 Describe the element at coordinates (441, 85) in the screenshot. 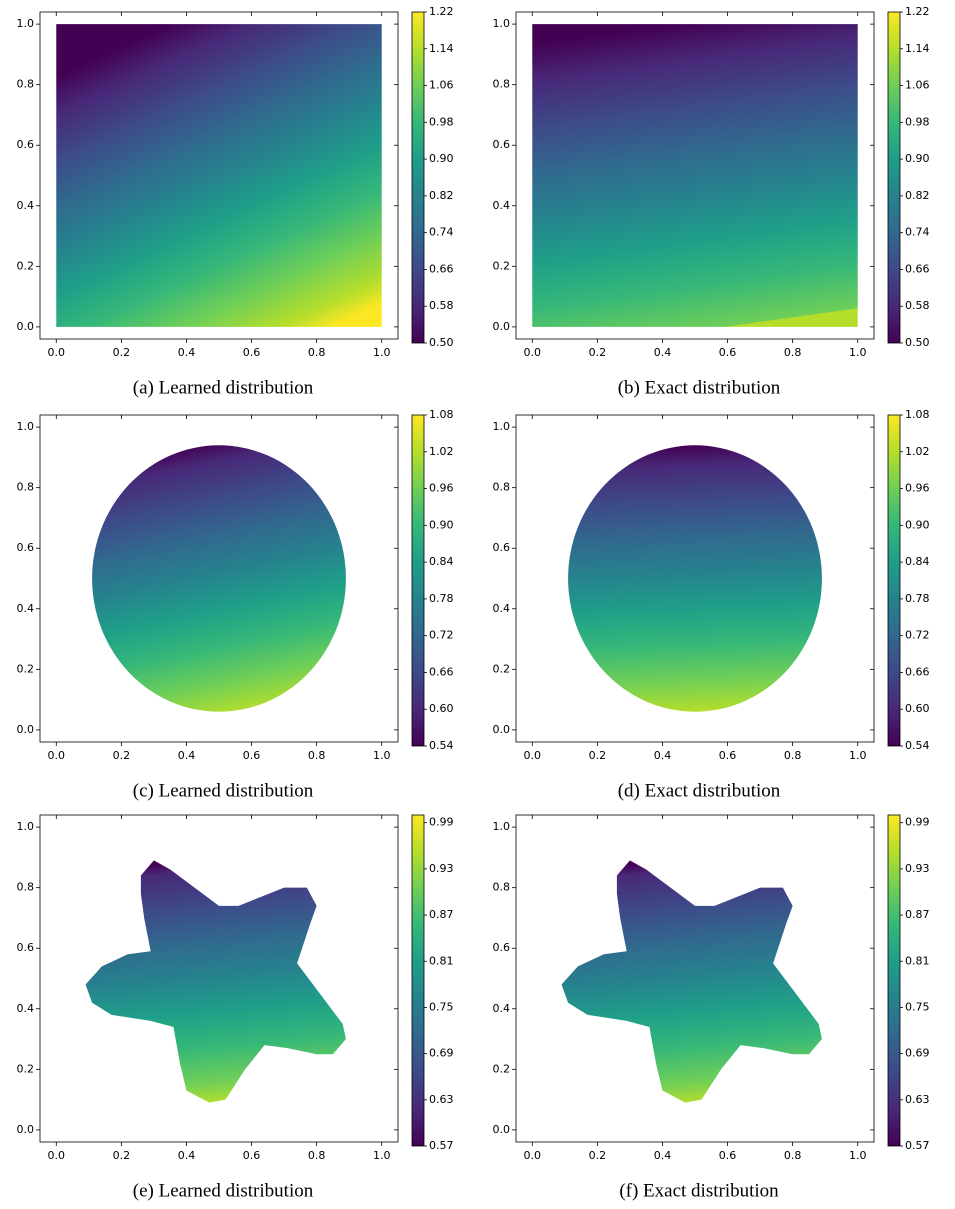

I see `colorbar-tick-label: 1.06` at that location.